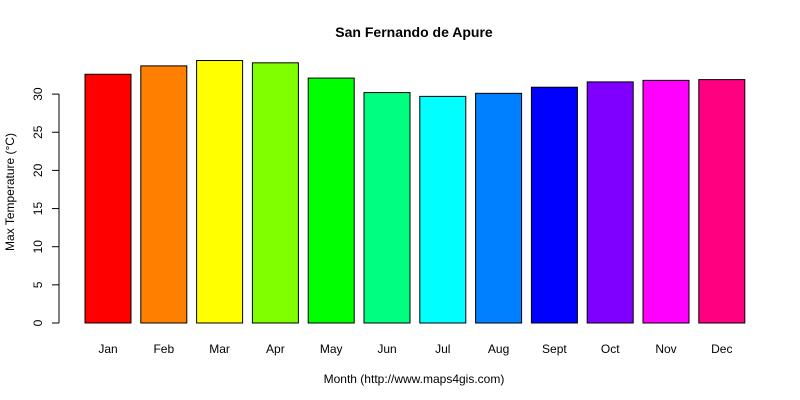 The image size is (800, 400). What do you see at coordinates (331, 349) in the screenshot?
I see `x-tick-label-may: May` at bounding box center [331, 349].